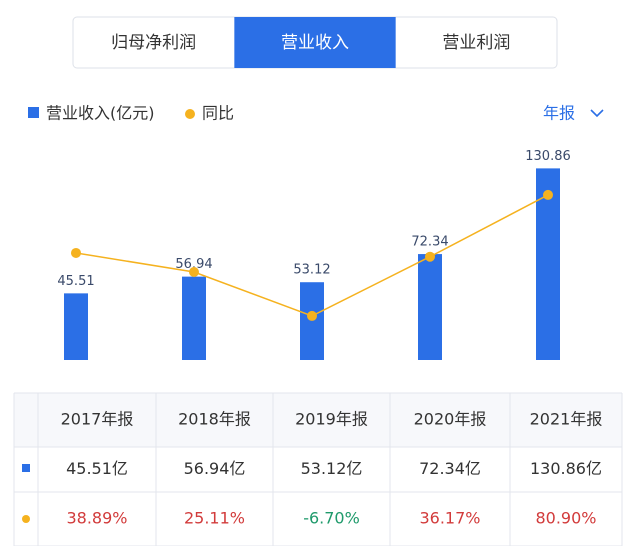  Describe the element at coordinates (214, 419) in the screenshot. I see `table-header: 2018年报` at that location.